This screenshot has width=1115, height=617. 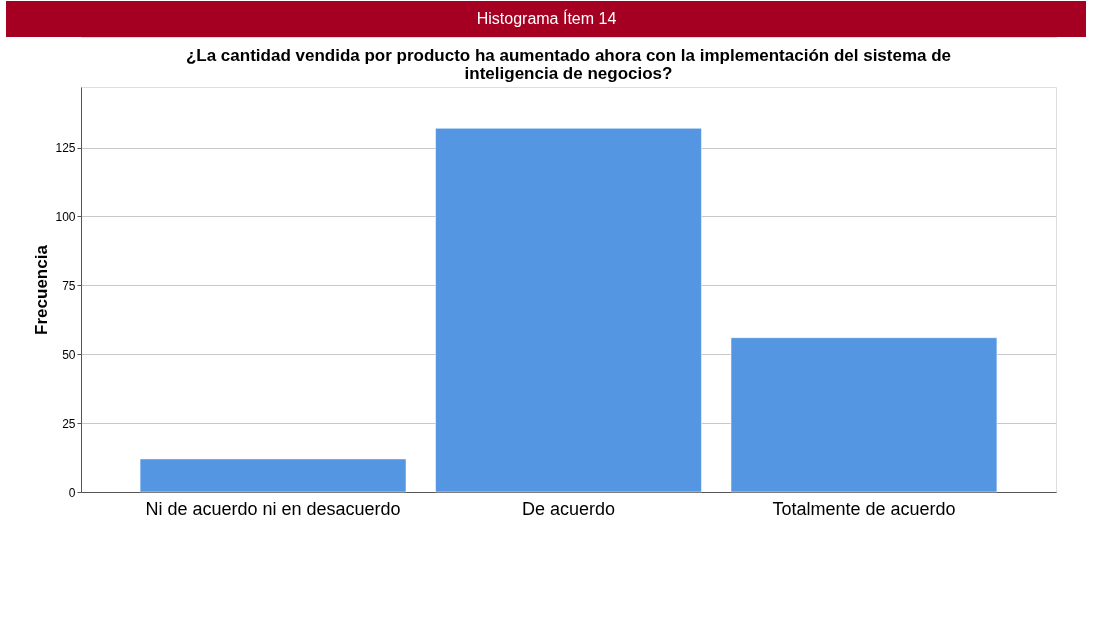 I want to click on chart-subtitle: ¿La cantidad vendida por producto ha aumentado ahora con la implementación del sistema de inteligencia de negocios?, so click(x=568, y=64).